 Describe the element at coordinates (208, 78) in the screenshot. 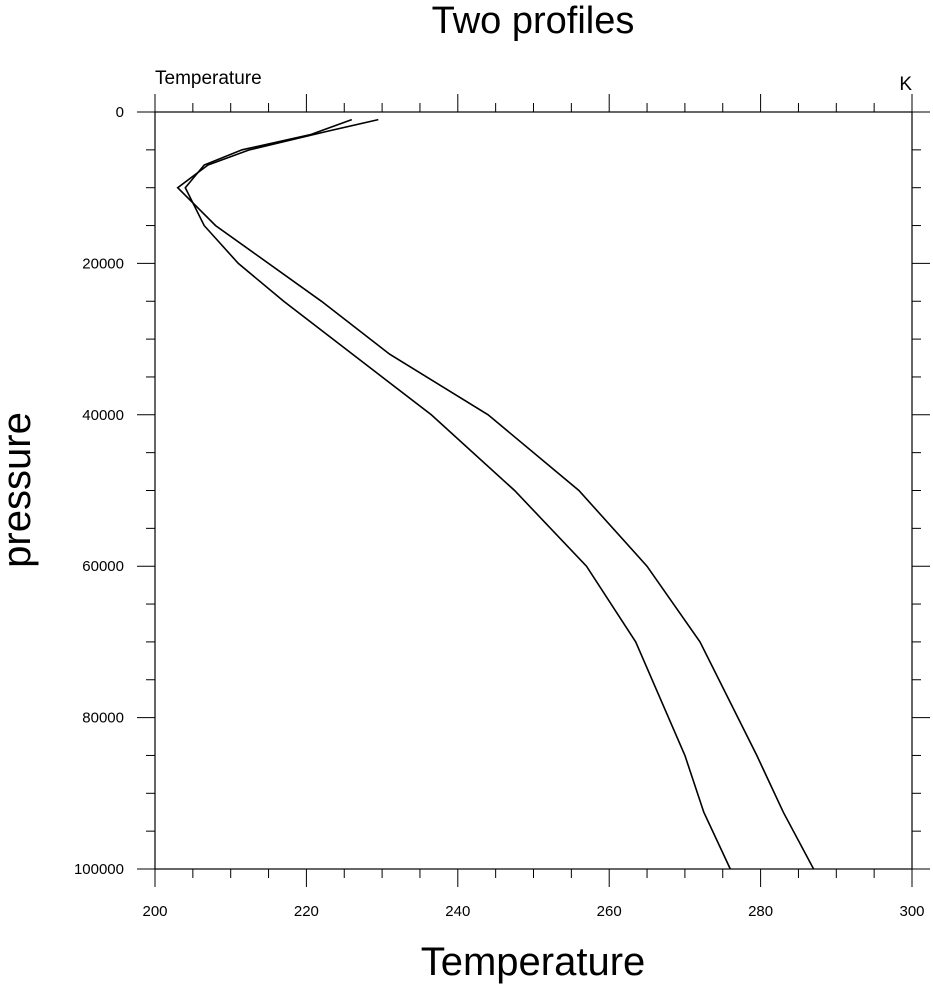

I see `subtitle-left: Temperature` at that location.